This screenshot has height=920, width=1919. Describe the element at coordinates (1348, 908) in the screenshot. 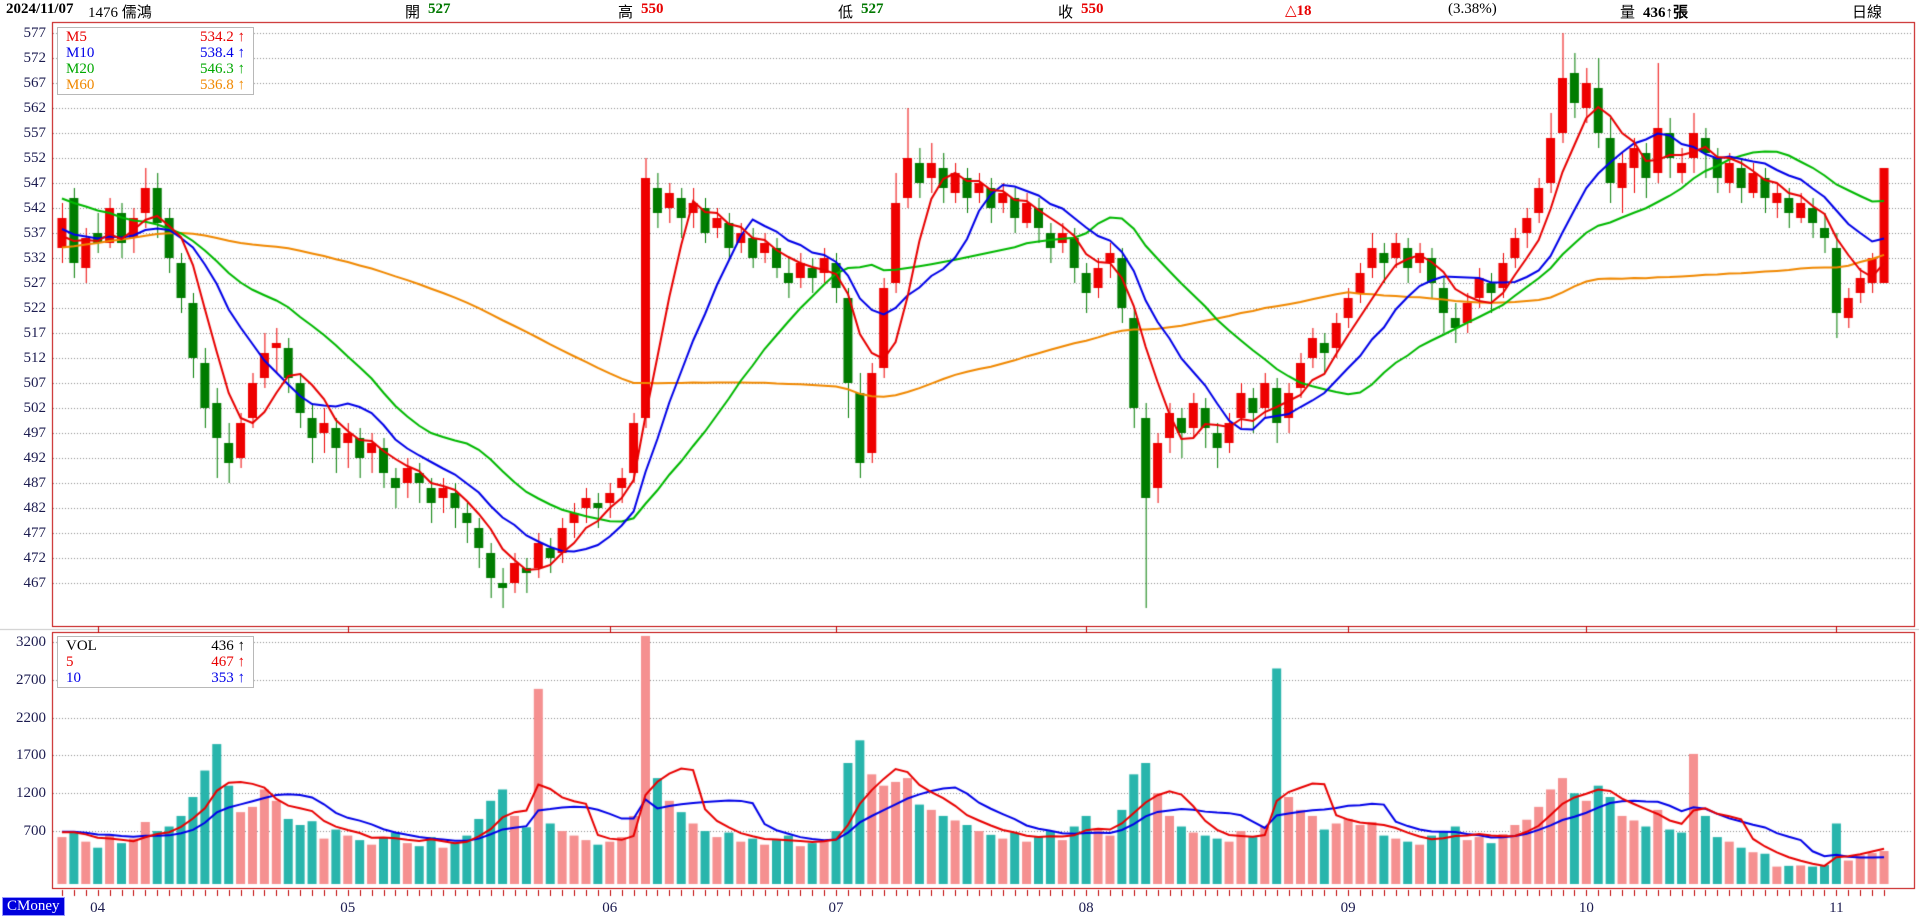

I see `month-label: 09` at that location.